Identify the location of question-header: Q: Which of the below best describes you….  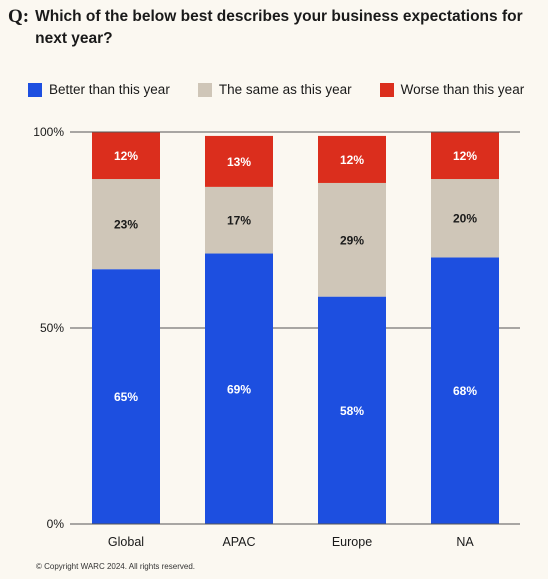
(273, 28).